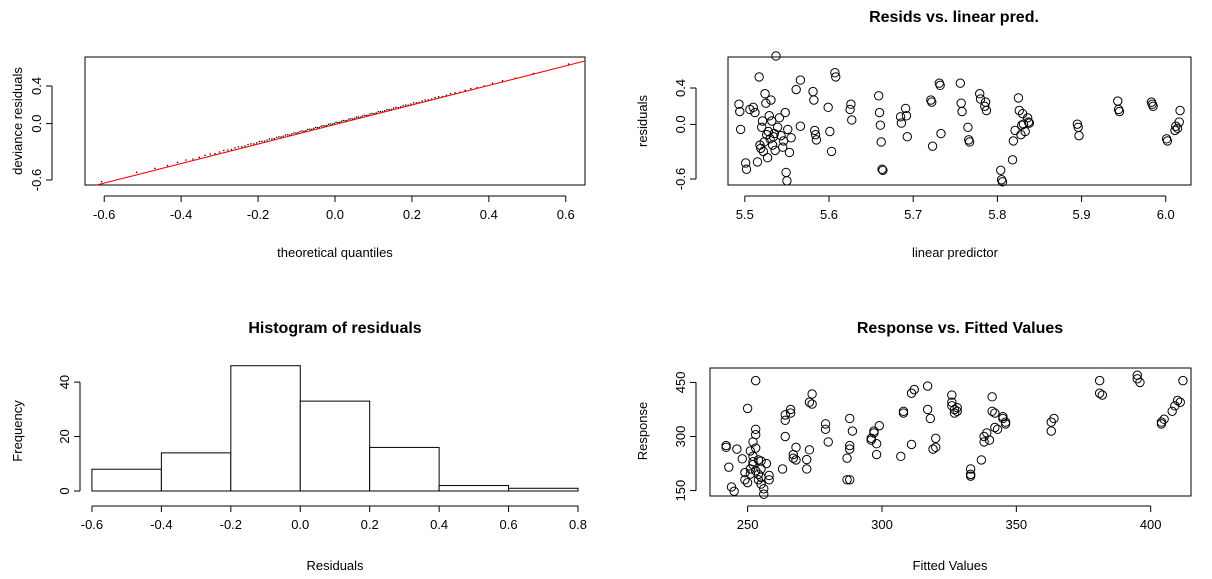 This screenshot has width=1212, height=579. Describe the element at coordinates (64, 382) in the screenshot. I see `hist-y-tick-label: 40` at that location.